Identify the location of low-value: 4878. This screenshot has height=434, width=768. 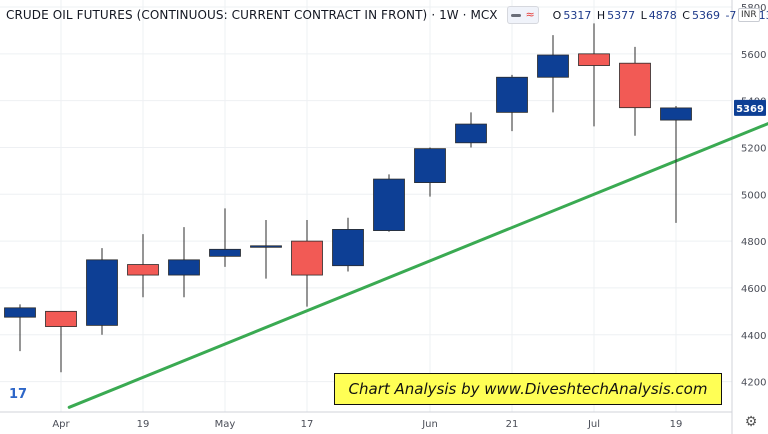
(662, 15).